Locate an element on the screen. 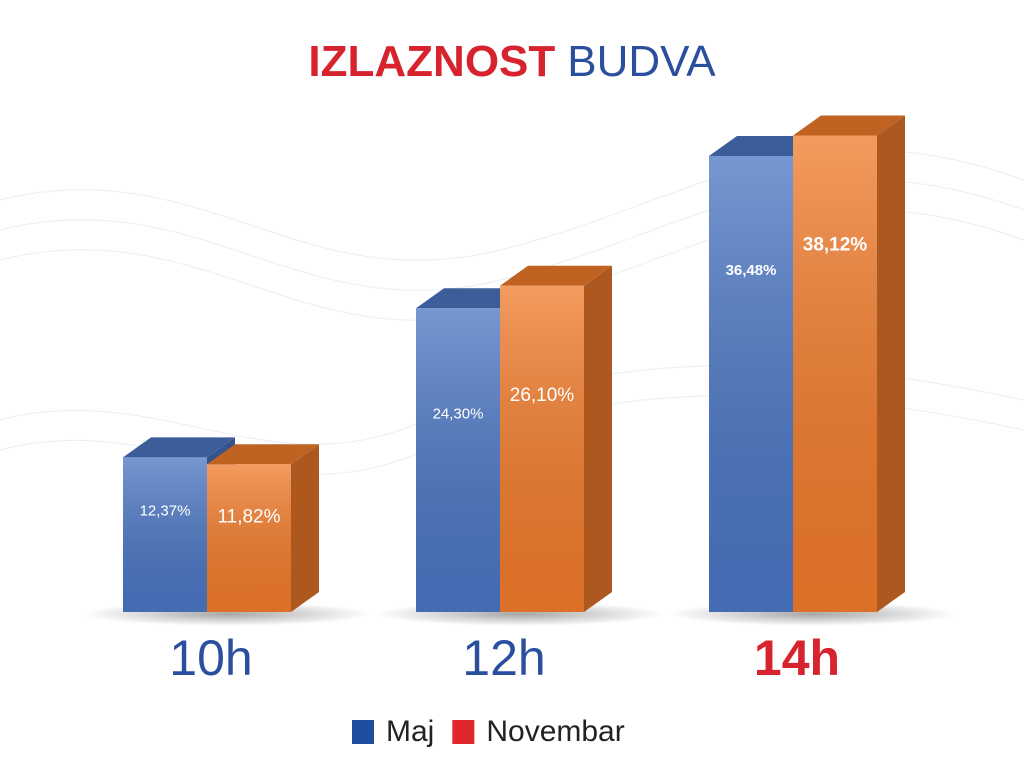  chart-title: IZLAZNOST BUDVA is located at coordinates (512, 61).